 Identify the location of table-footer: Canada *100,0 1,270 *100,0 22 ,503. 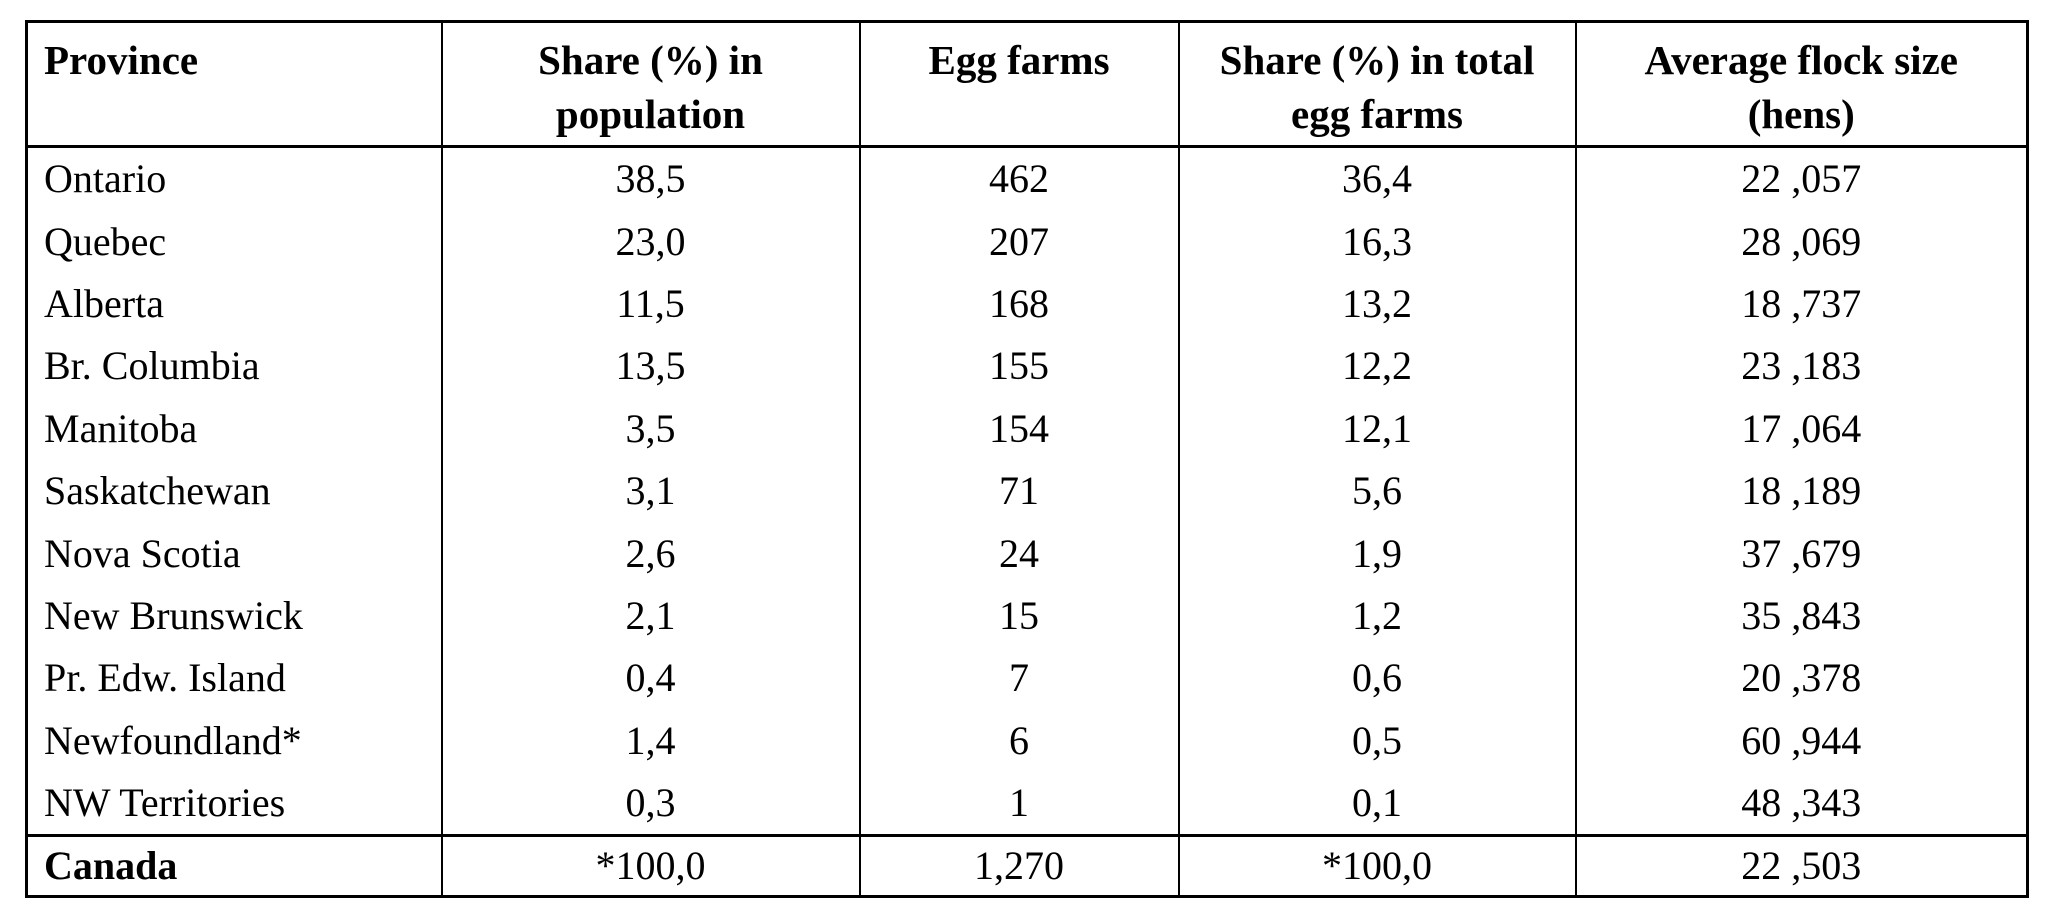
(1027, 865).